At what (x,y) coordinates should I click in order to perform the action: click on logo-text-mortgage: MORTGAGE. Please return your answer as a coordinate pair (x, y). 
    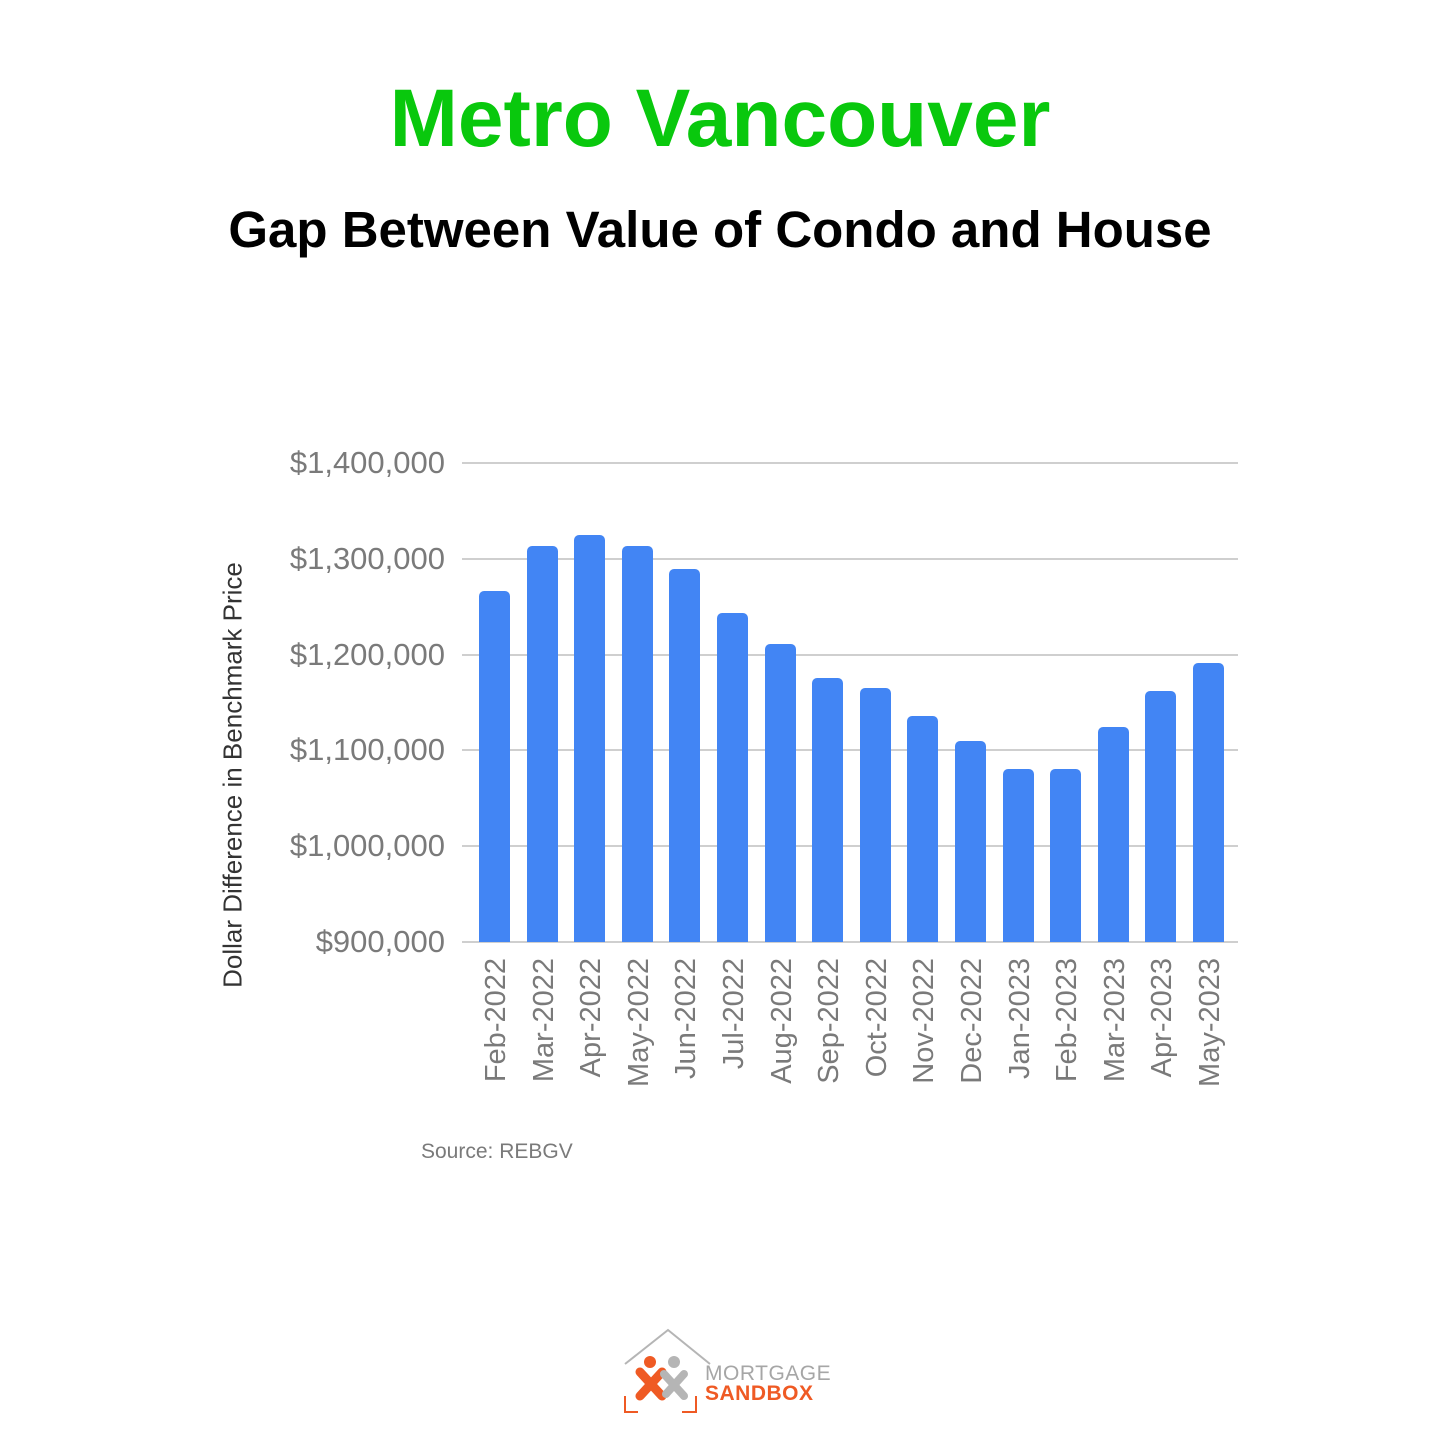
    Looking at the image, I should click on (768, 1373).